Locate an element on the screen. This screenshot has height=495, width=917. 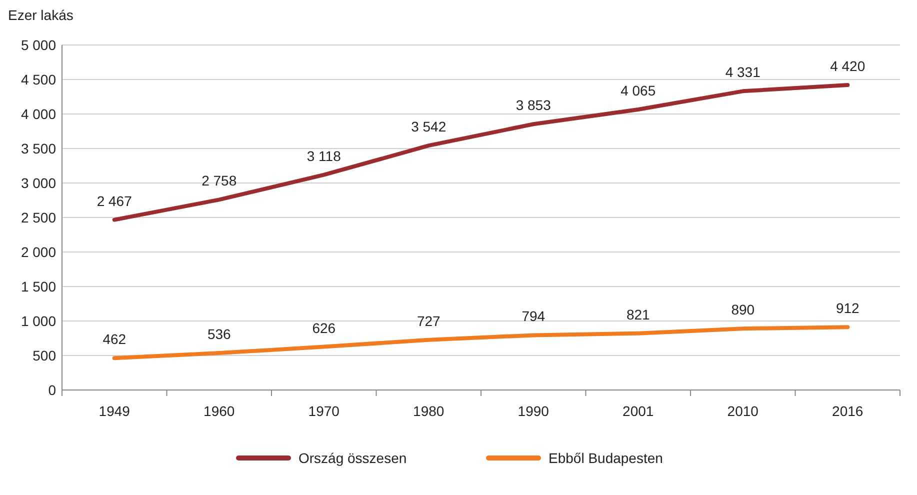
y-tick-label: 5 000 is located at coordinates (38, 44).